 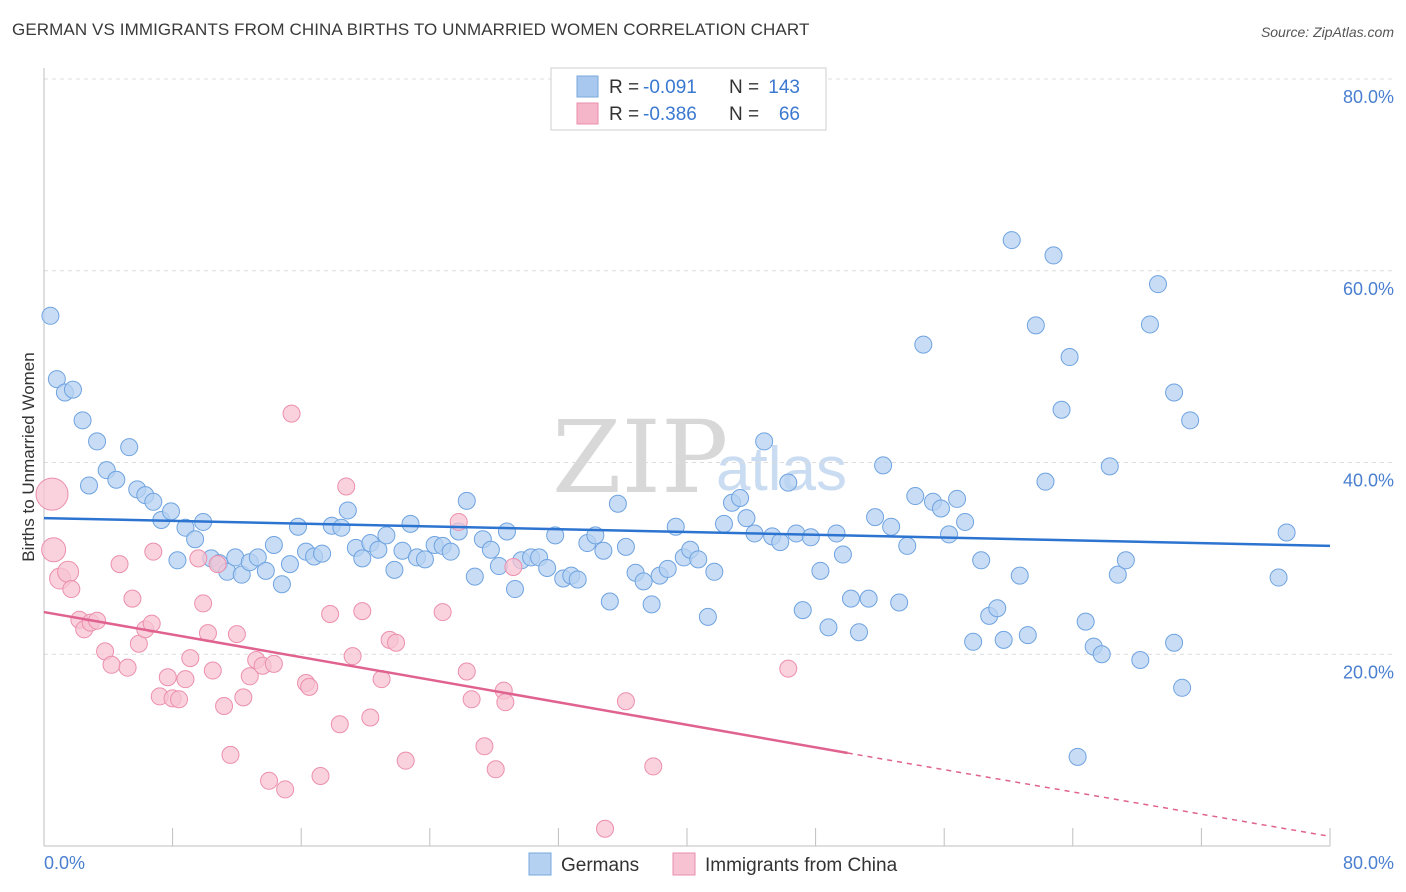 I want to click on trend-line-china-extrapolated, so click(x=1089, y=795).